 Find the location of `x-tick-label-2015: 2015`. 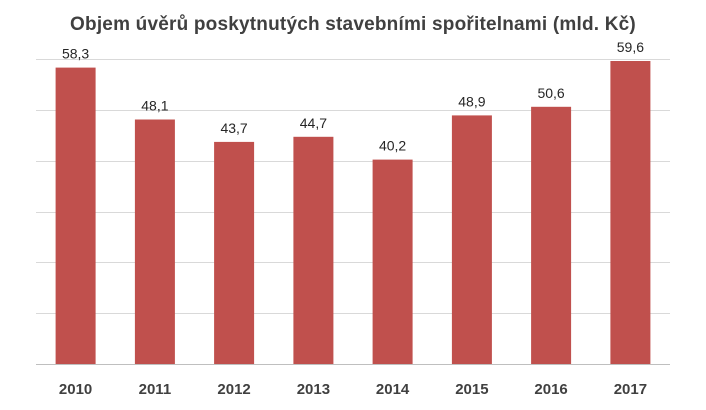

x-tick-label-2015: 2015 is located at coordinates (471, 389).